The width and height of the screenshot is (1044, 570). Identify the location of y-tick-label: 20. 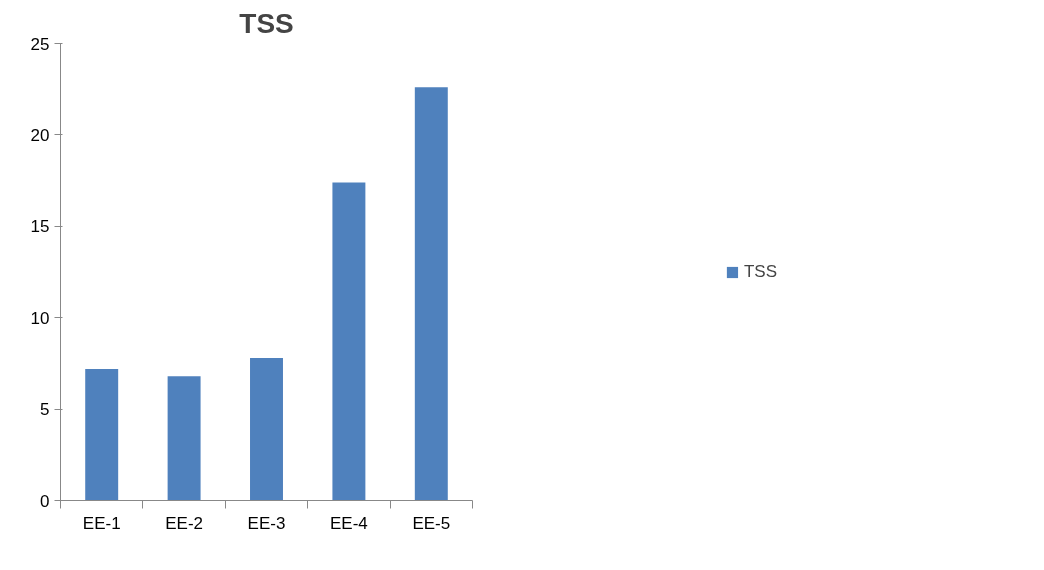
(40, 135).